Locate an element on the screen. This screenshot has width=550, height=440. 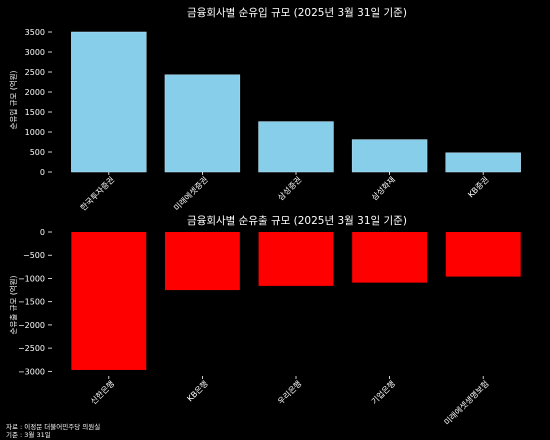
x-tick-label: 한국투자증권 is located at coordinates (97, 193).